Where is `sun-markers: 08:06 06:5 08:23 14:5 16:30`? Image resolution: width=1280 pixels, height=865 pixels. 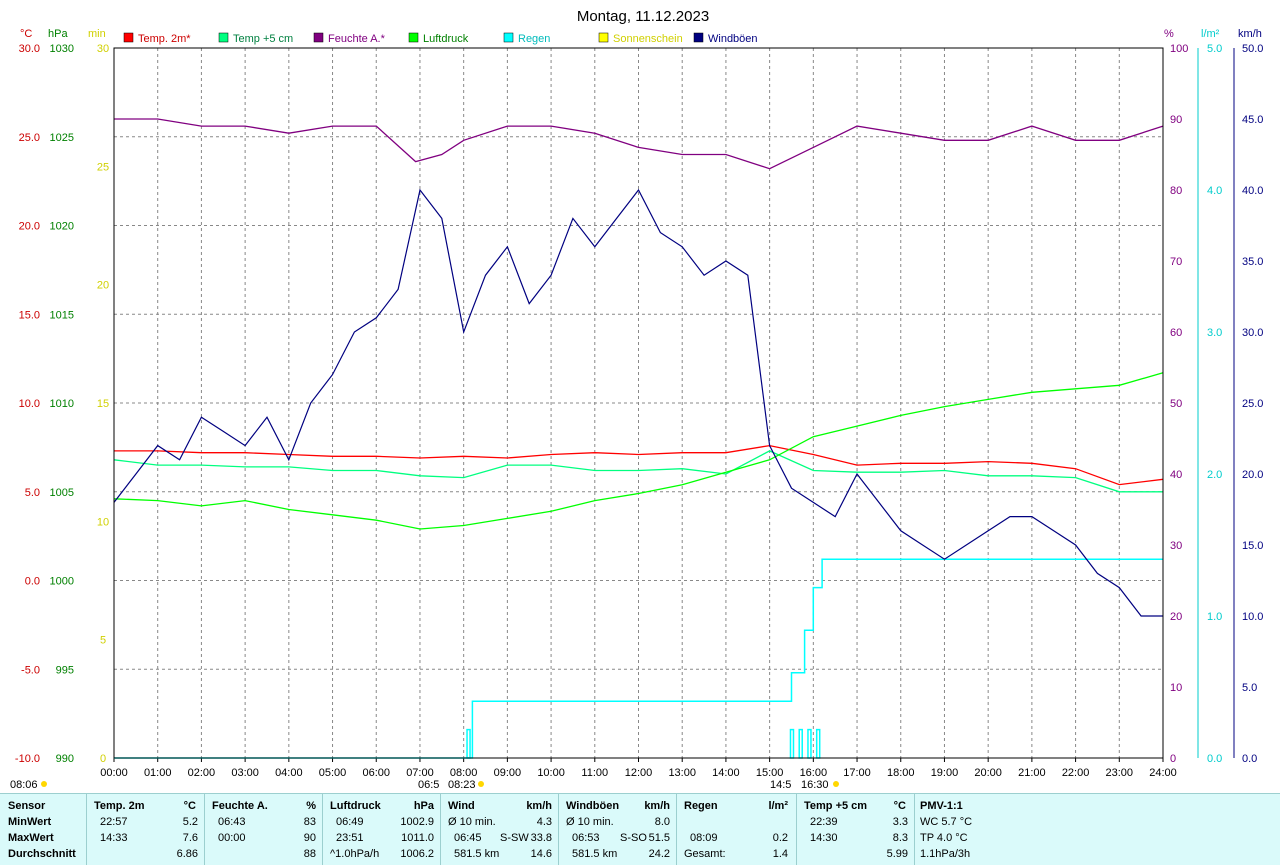 sun-markers: 08:06 06:5 08:23 14:5 16:30 is located at coordinates (424, 785).